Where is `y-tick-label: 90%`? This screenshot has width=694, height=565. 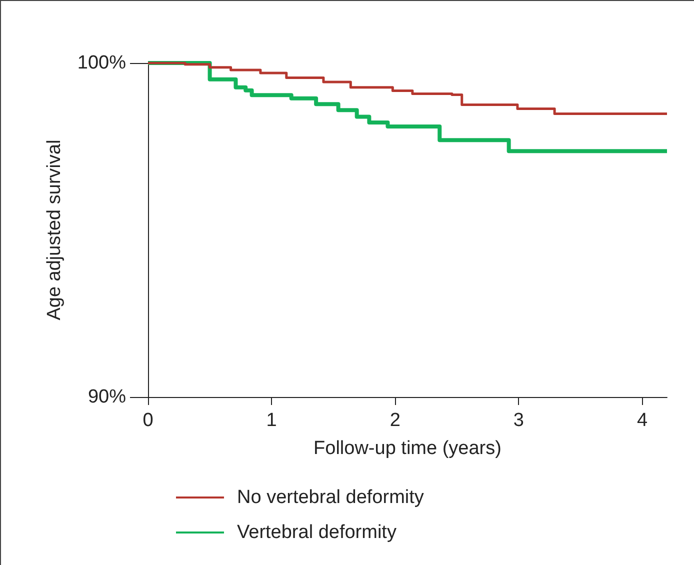 y-tick-label: 90% is located at coordinates (107, 397).